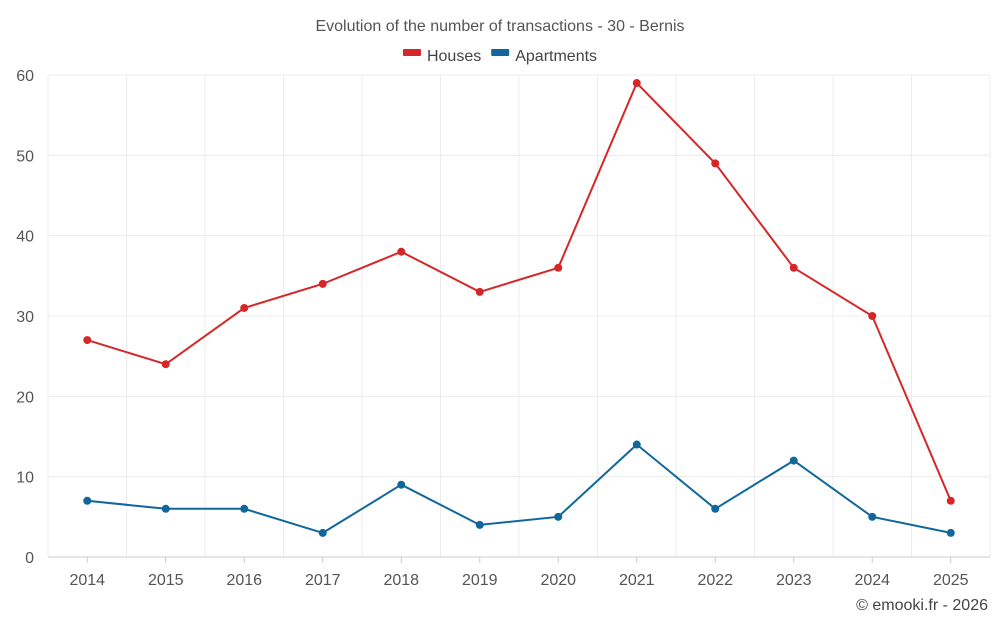 Image resolution: width=1000 pixels, height=625 pixels. Describe the element at coordinates (25, 478) in the screenshot. I see `y-tick-label: 10` at that location.